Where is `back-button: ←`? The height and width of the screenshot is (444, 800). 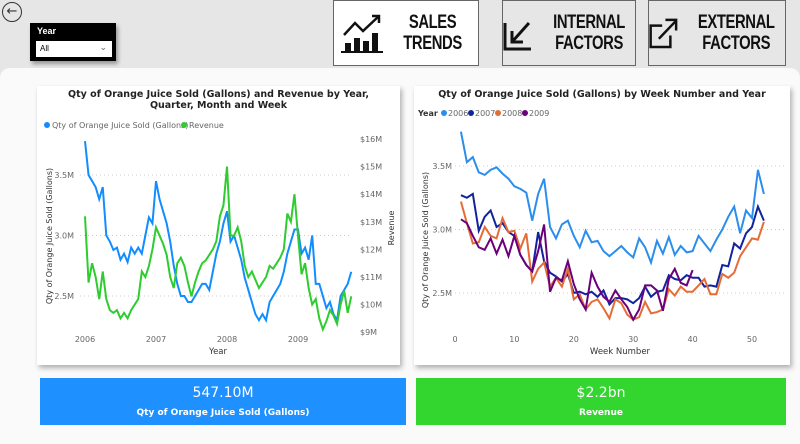 back-button: ← is located at coordinates (12, 12).